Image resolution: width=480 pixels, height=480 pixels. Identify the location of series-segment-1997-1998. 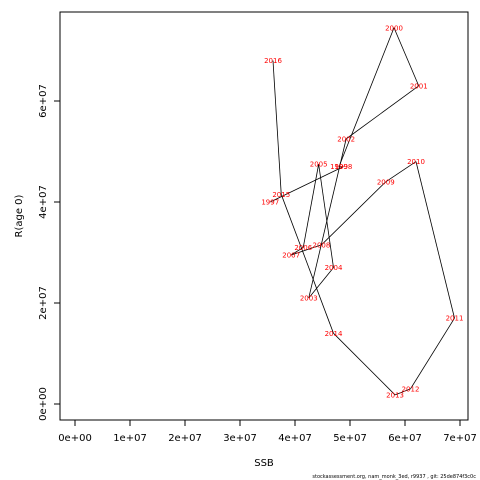
(307, 184).